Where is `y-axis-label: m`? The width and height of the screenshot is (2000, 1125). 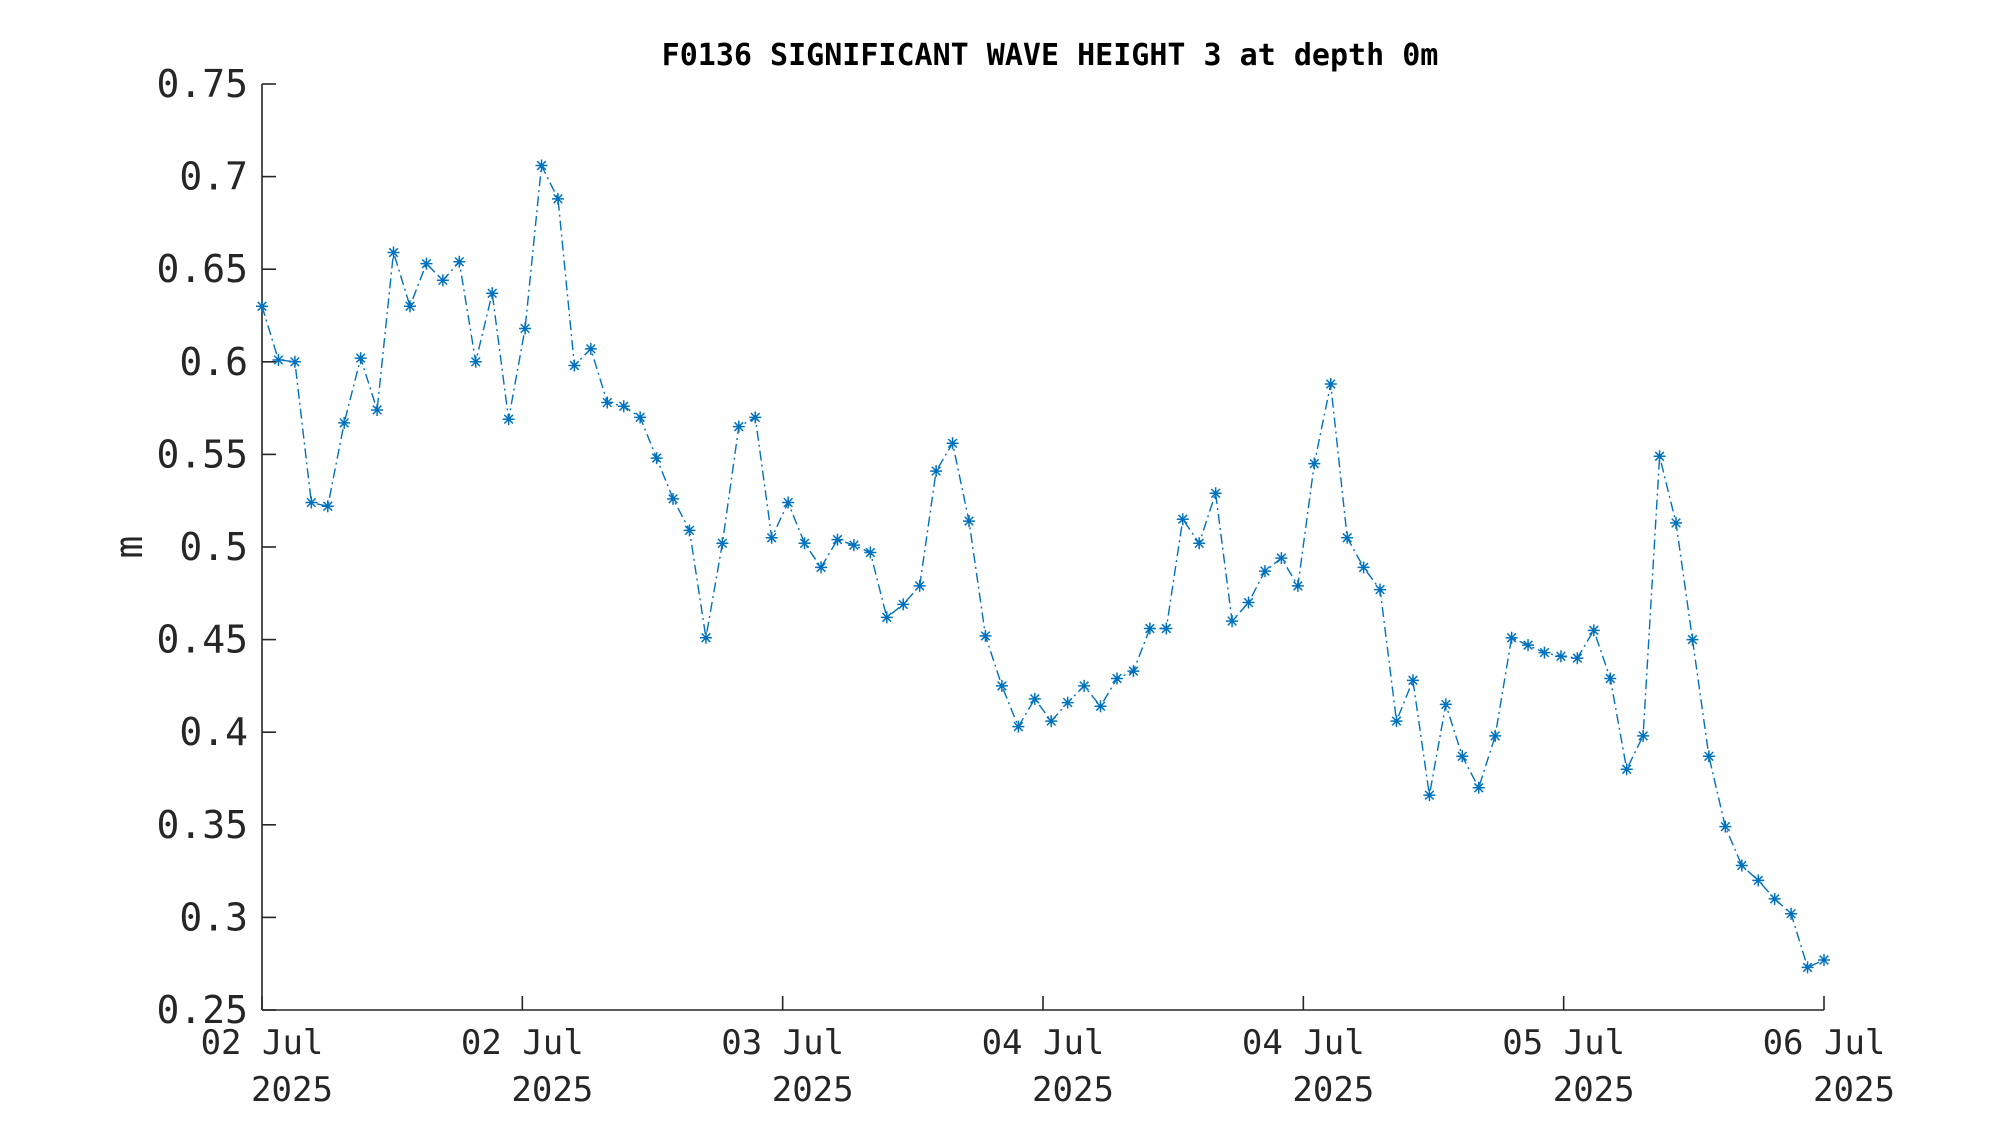 y-axis-label: m is located at coordinates (129, 547).